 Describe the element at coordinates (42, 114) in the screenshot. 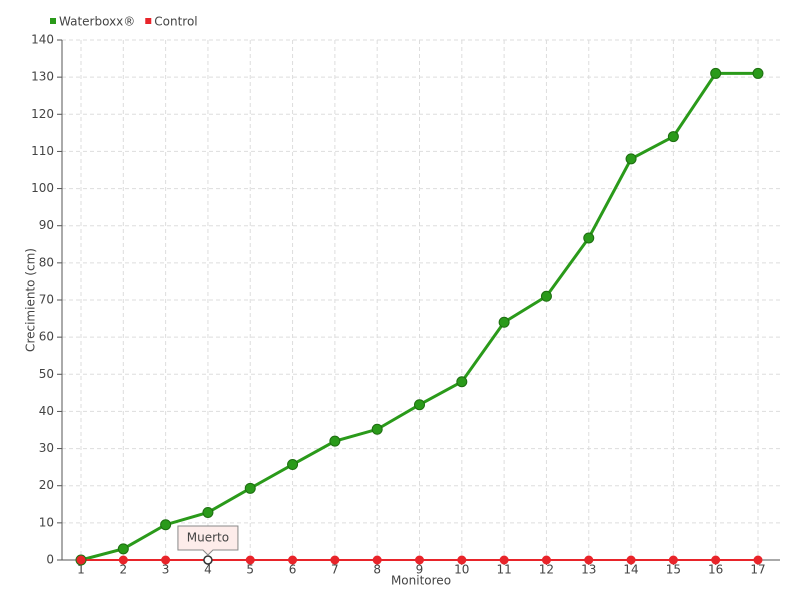

I see `y-tick-label: 120` at that location.